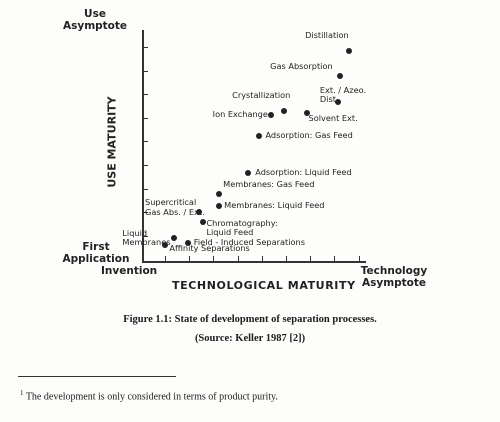  What do you see at coordinates (250, 338) in the screenshot?
I see `figure-source: (Source: Keller 1987 [2])` at bounding box center [250, 338].